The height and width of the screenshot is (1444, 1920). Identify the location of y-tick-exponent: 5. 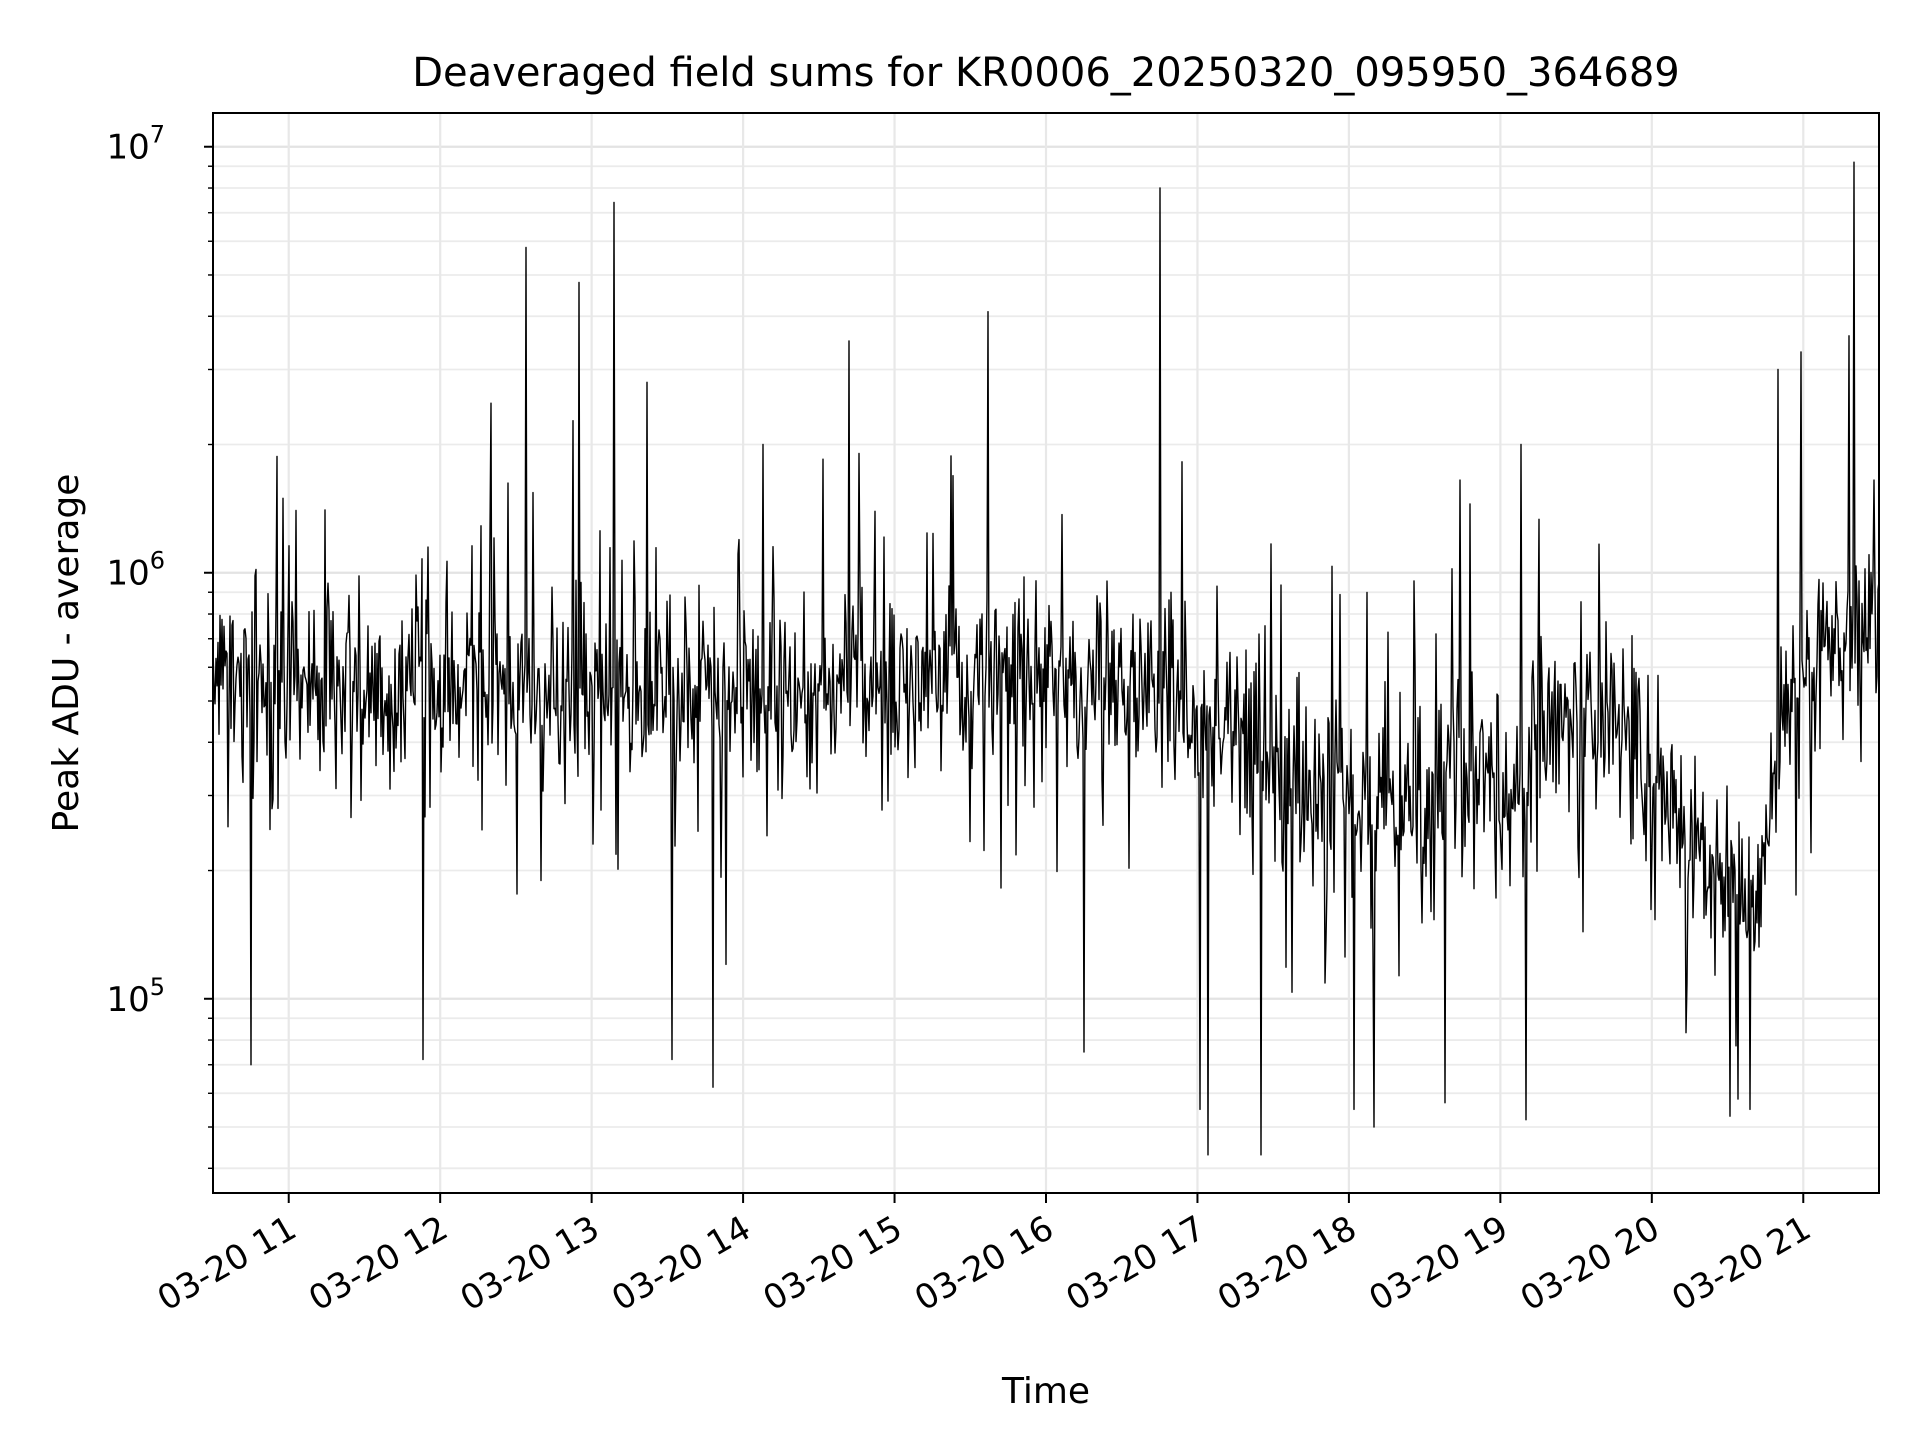
(157, 987).